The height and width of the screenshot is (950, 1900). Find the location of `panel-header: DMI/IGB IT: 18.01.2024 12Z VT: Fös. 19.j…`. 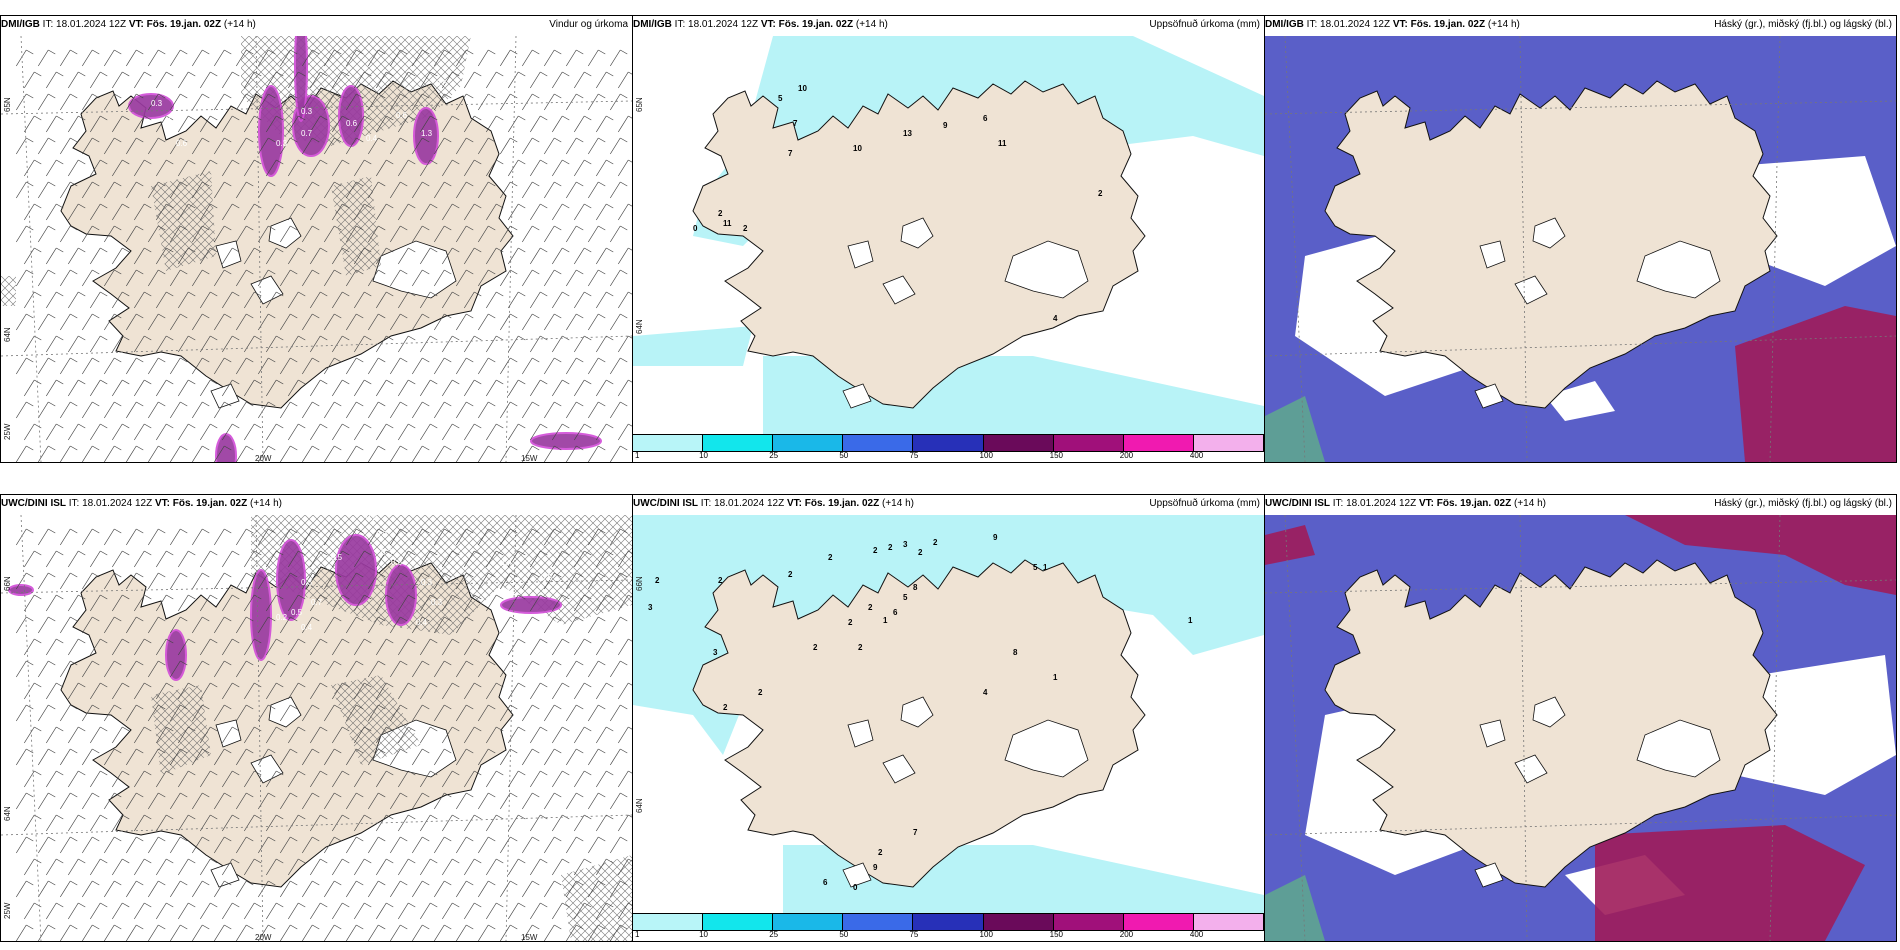

panel-header: DMI/IGB IT: 18.01.2024 12Z VT: Fös. 19.j… is located at coordinates (1580, 25).